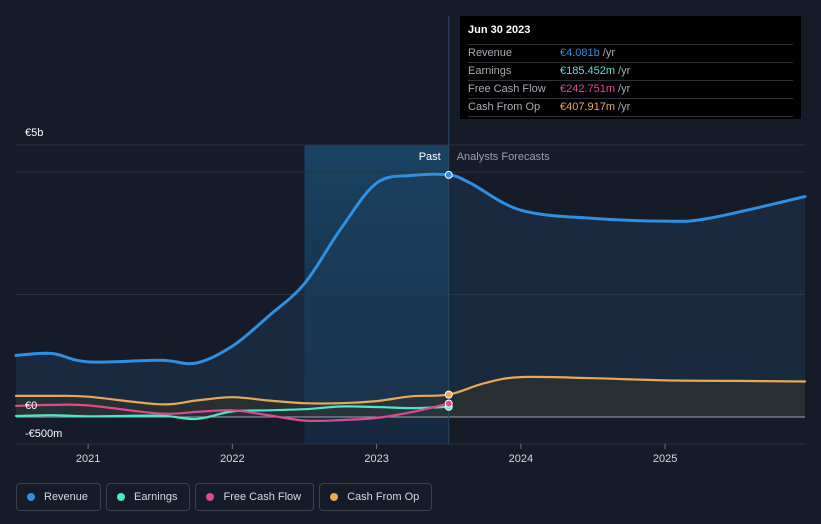  Describe the element at coordinates (630, 34) in the screenshot. I see `tooltip-date: Jun 30 2023` at that location.